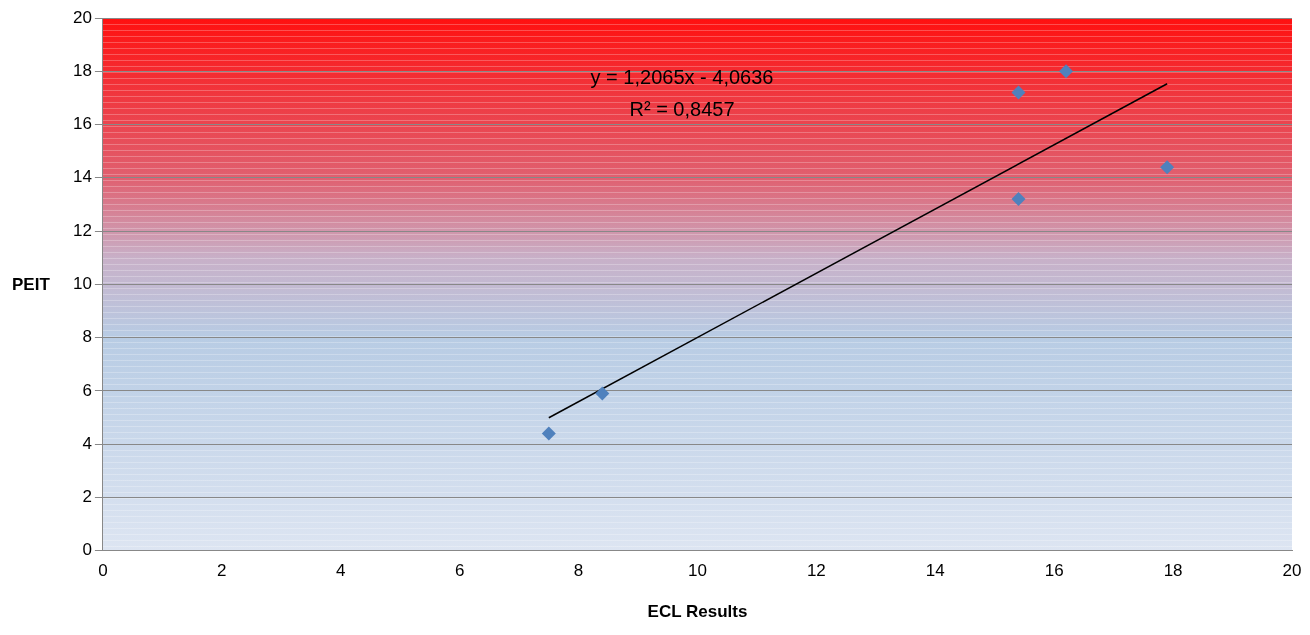 This screenshot has width=1310, height=635. What do you see at coordinates (222, 571) in the screenshot?
I see `x-tick-label: 2` at bounding box center [222, 571].